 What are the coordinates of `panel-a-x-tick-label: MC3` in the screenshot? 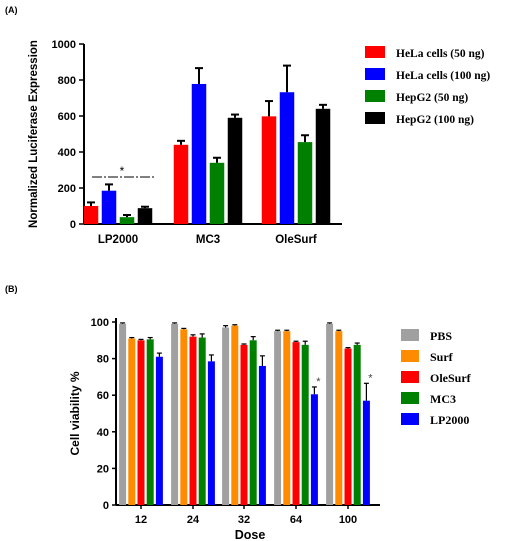 It's located at (208, 240).